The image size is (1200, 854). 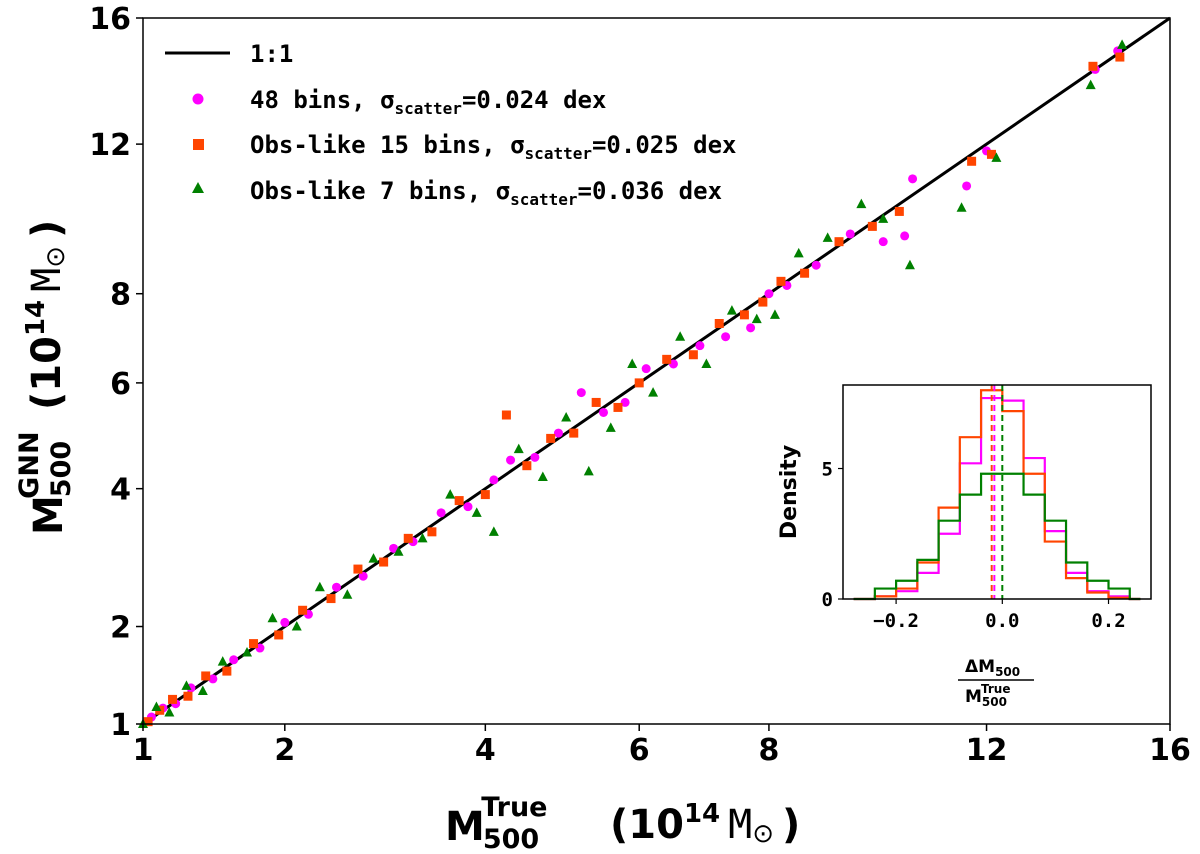 What do you see at coordinates (110, 145) in the screenshot?
I see `y-tick-label: 12` at bounding box center [110, 145].